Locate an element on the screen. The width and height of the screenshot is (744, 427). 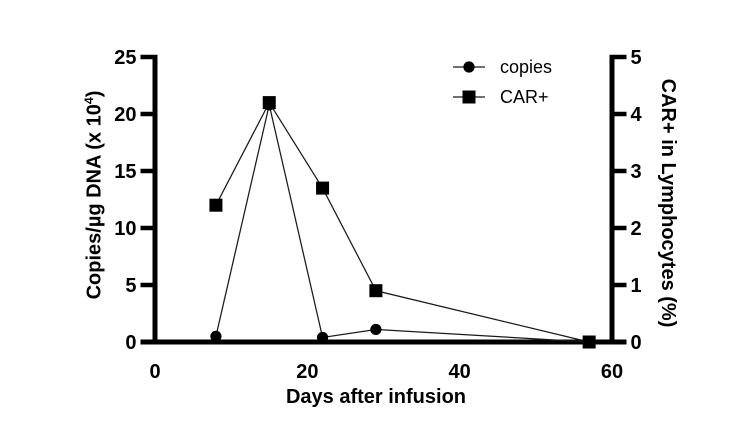
left-axis-title-text: Copies/µg DNA (x 10 is located at coordinates (94, 202).